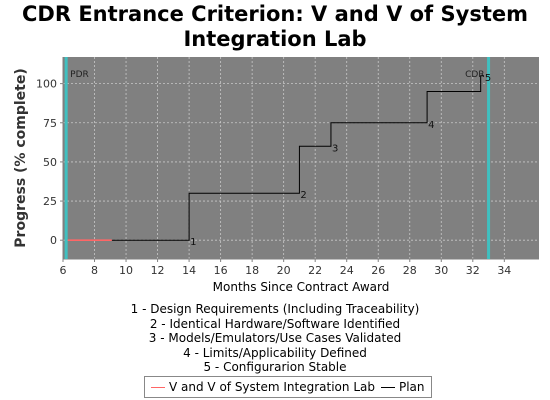 This screenshot has width=550, height=400. Describe the element at coordinates (193, 242) in the screenshot. I see `milestone-point-label: 1` at that location.